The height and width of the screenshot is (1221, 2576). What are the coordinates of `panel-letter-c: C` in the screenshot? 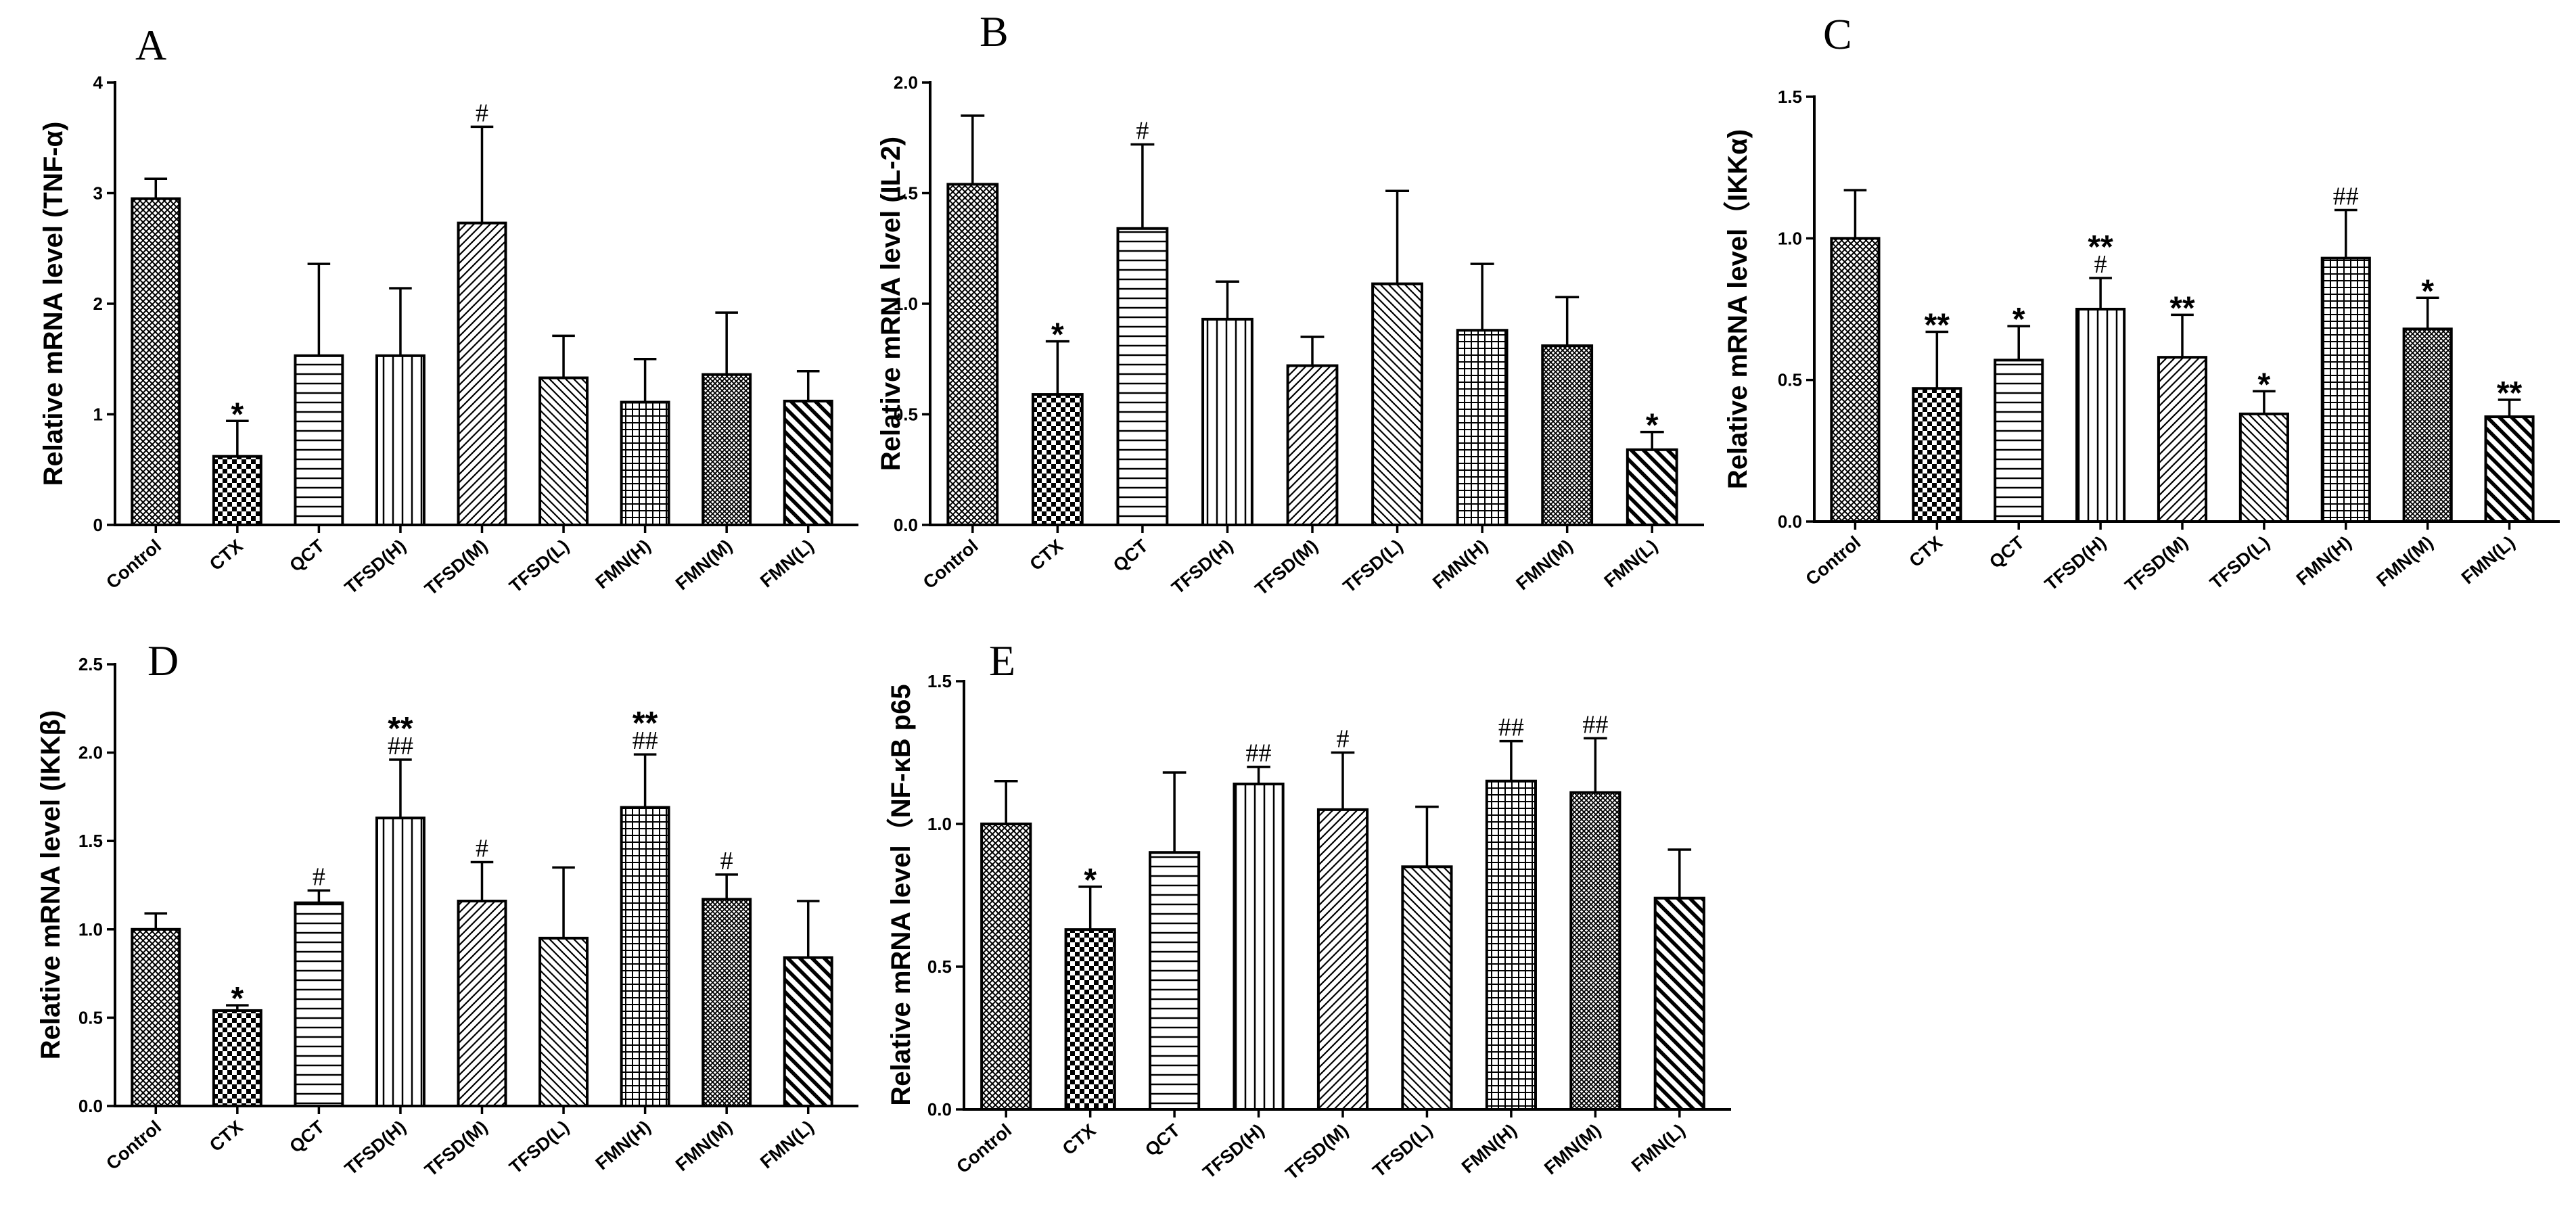 It's located at (1838, 34).